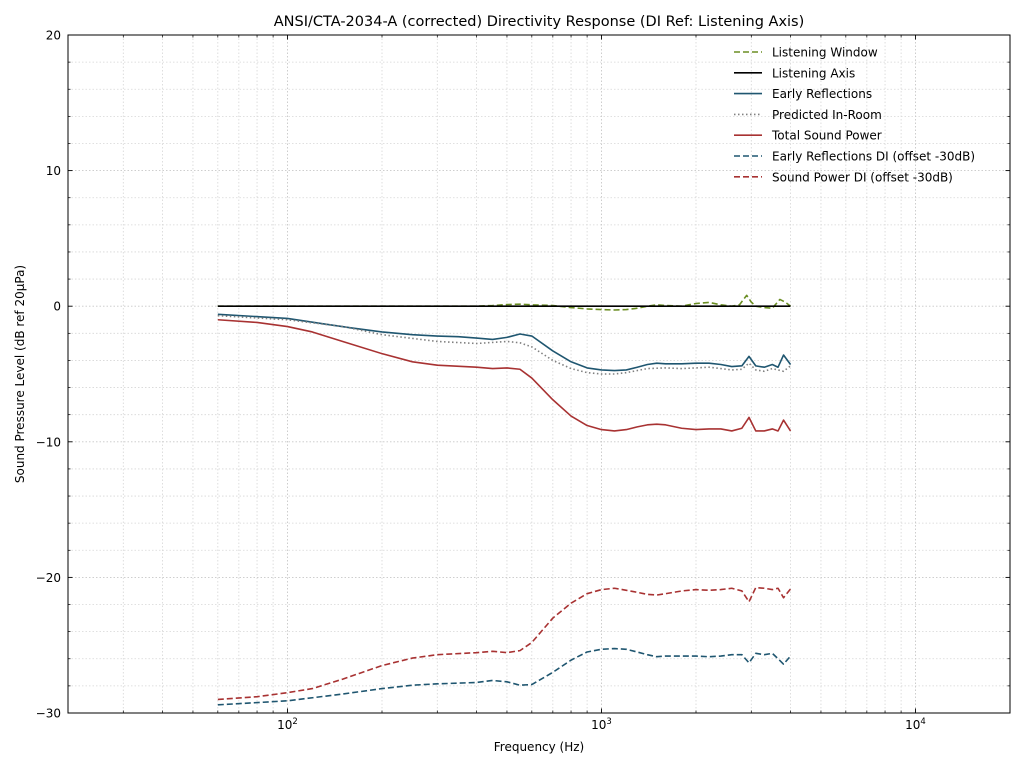 Image resolution: width=1024 pixels, height=768 pixels. What do you see at coordinates (601, 724) in the screenshot?
I see `x-tick-label: 10³` at bounding box center [601, 724].